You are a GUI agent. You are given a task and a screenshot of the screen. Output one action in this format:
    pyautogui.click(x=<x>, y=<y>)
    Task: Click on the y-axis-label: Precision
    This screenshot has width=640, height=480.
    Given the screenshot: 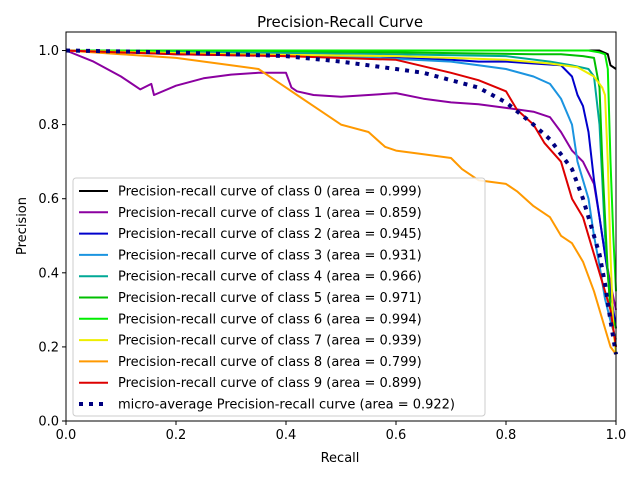 What is the action you would take?
    pyautogui.click(x=22, y=226)
    